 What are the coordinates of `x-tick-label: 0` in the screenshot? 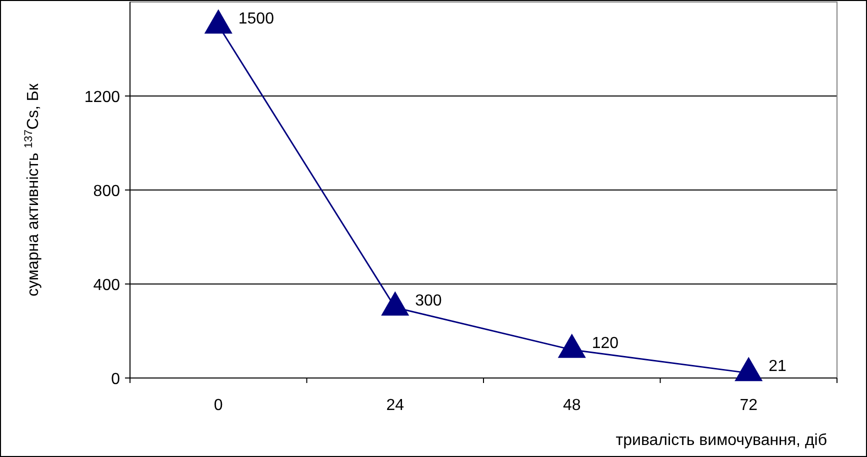 It's located at (218, 405).